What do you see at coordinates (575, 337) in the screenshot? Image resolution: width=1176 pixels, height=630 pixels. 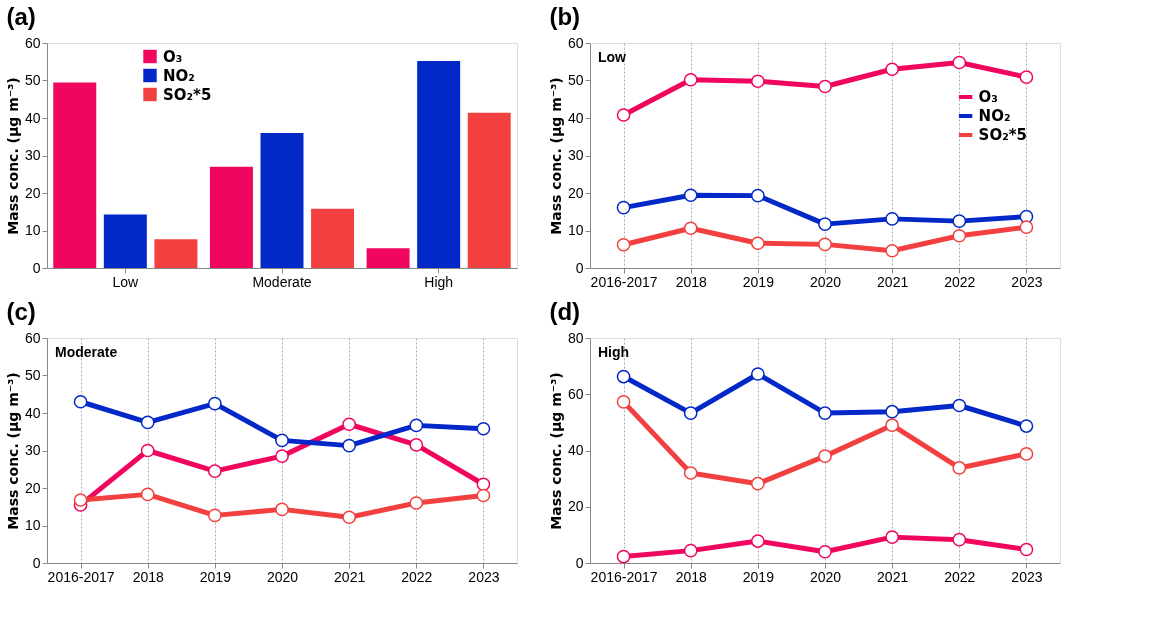 I see `y-tick-label: 80` at bounding box center [575, 337].